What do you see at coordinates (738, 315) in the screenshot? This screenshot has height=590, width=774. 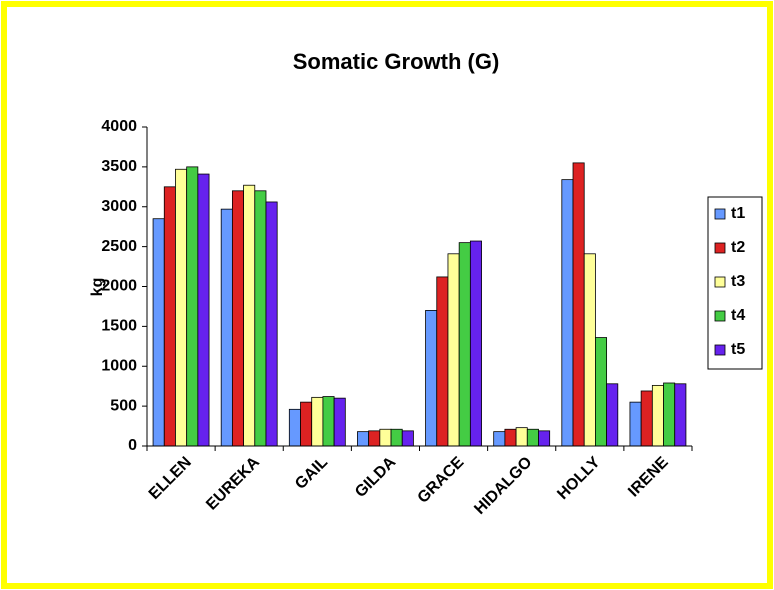 I see `legend-label: t4` at bounding box center [738, 315].